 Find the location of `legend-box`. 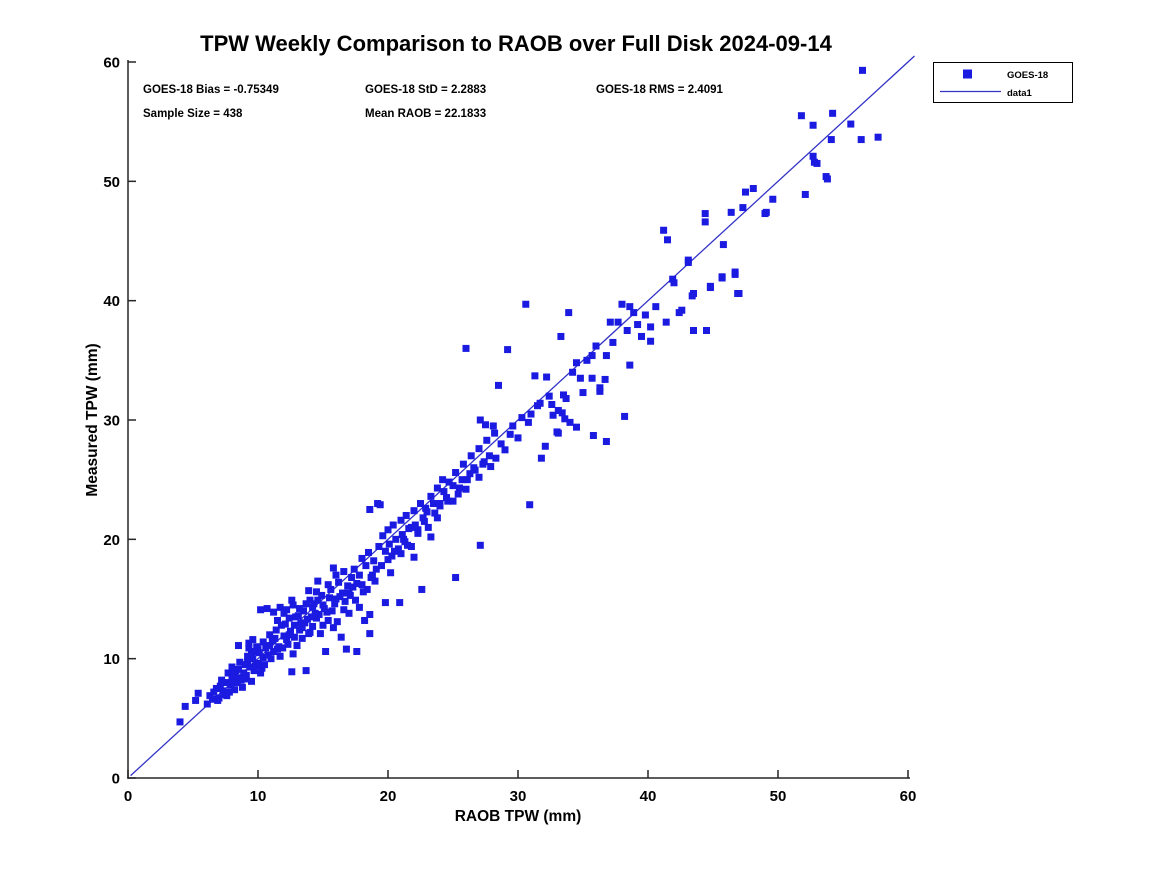

legend-box is located at coordinates (1003, 82).